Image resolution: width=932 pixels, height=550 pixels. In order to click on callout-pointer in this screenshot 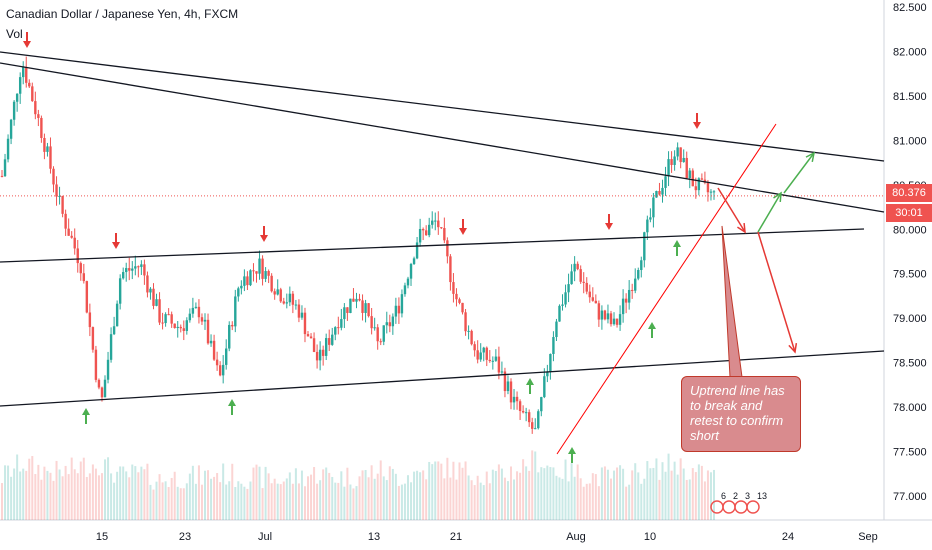, I will do `click(732, 301)`.